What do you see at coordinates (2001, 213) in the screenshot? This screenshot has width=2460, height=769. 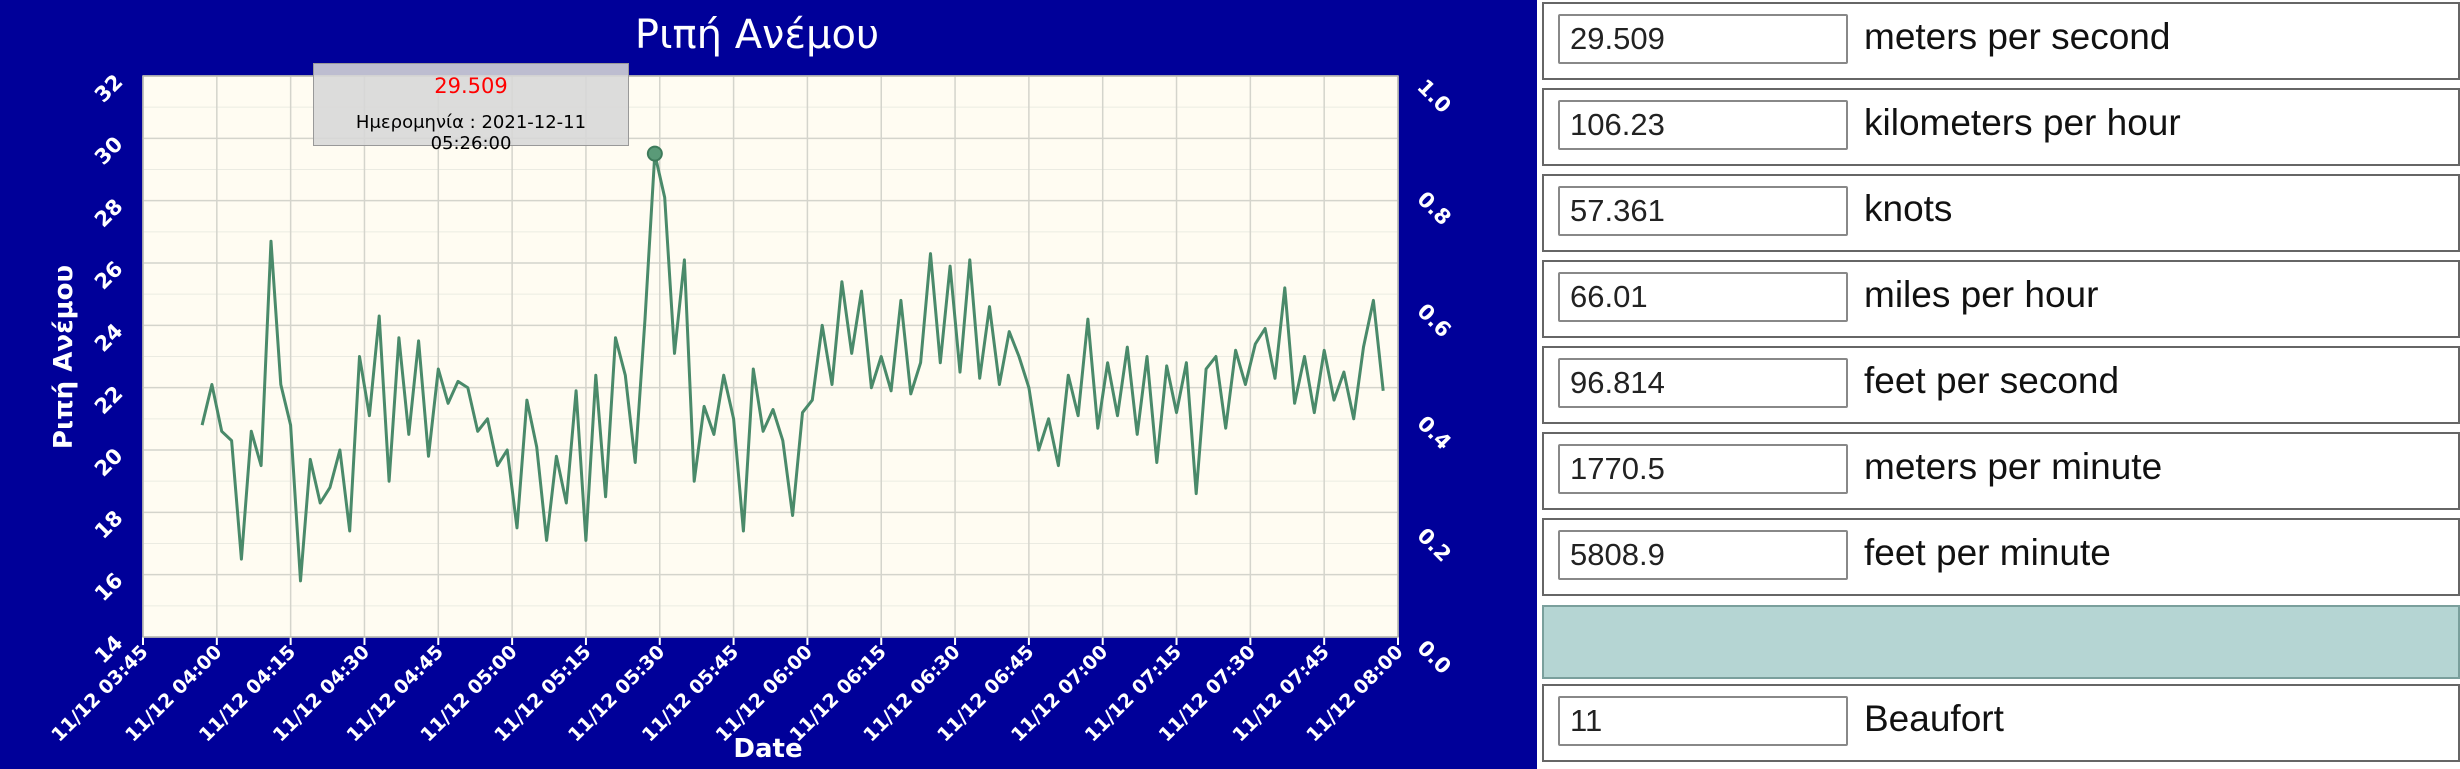 I see `conversion-row-knots: knots` at bounding box center [2001, 213].